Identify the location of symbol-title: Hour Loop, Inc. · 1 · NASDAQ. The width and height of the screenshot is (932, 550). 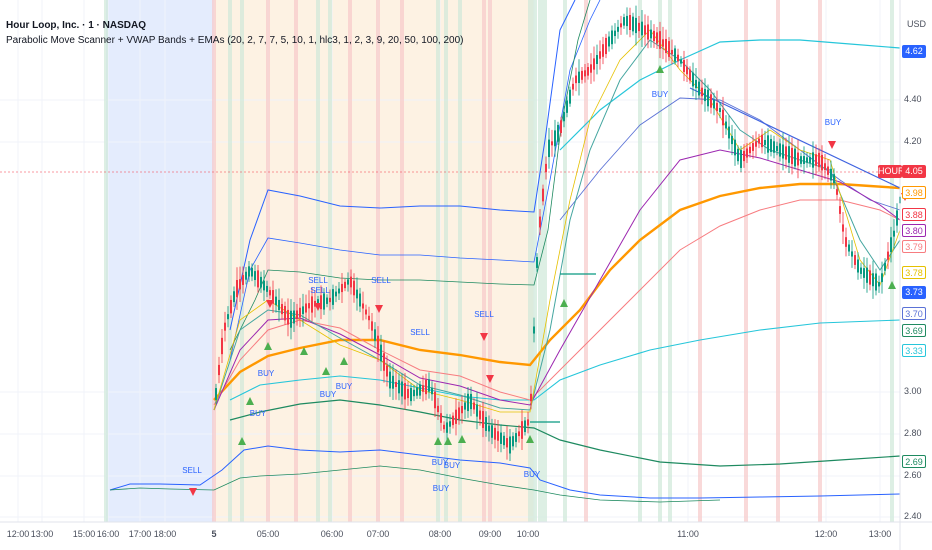
(76, 25).